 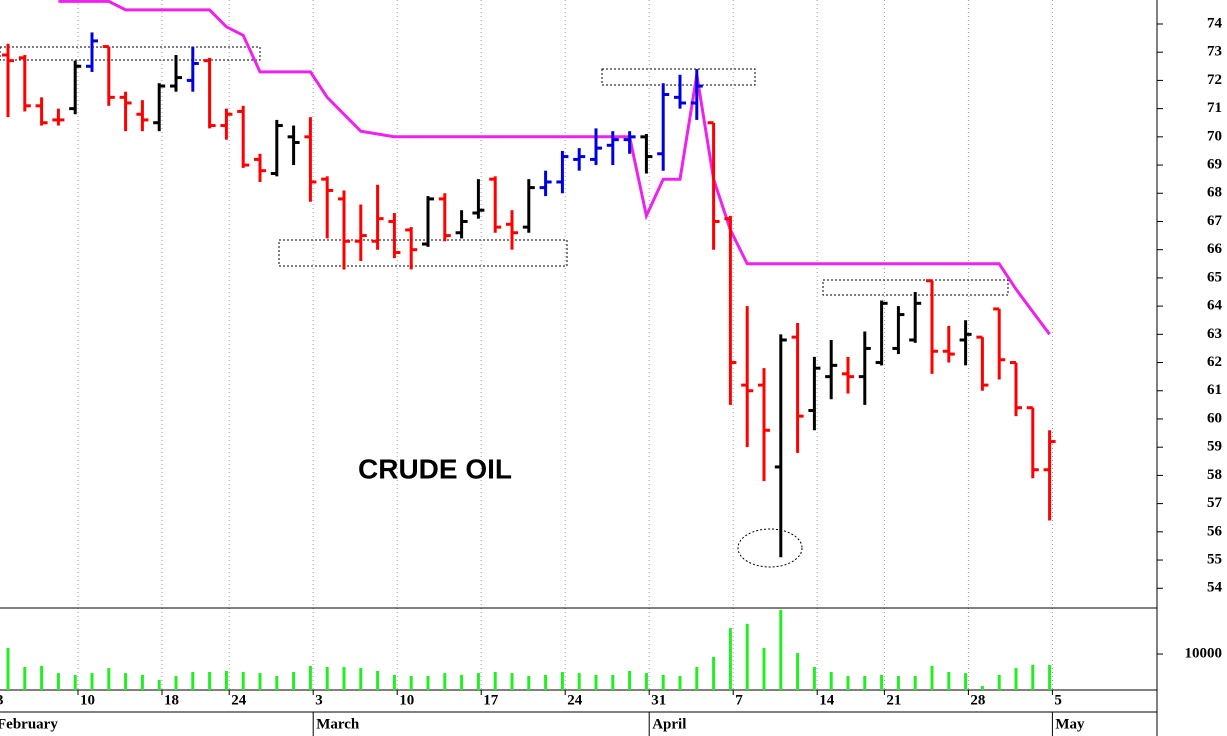 I want to click on x-tick-label: 28, so click(x=977, y=700).